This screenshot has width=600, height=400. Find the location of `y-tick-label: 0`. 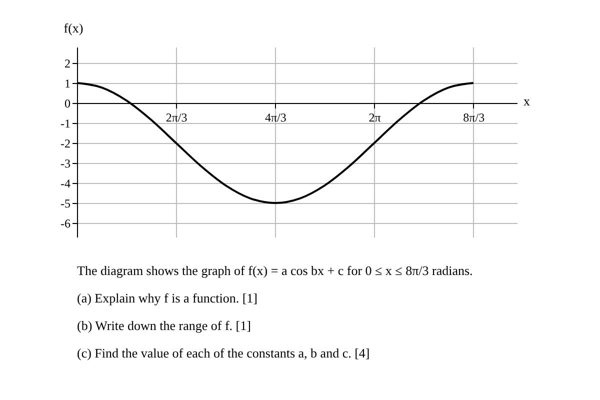

y-tick-label: 0 is located at coordinates (67, 103).